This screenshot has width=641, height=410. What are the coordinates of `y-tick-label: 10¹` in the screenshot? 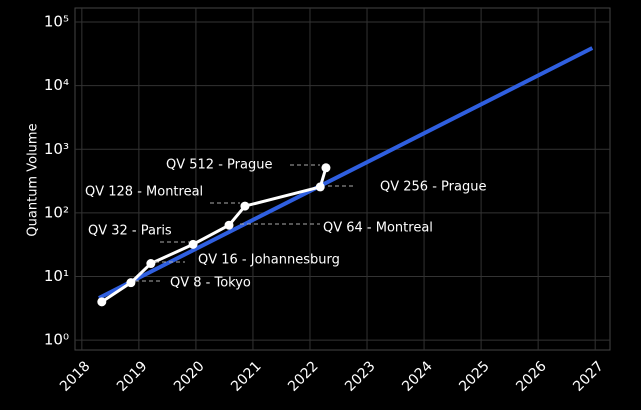 It's located at (56, 276).